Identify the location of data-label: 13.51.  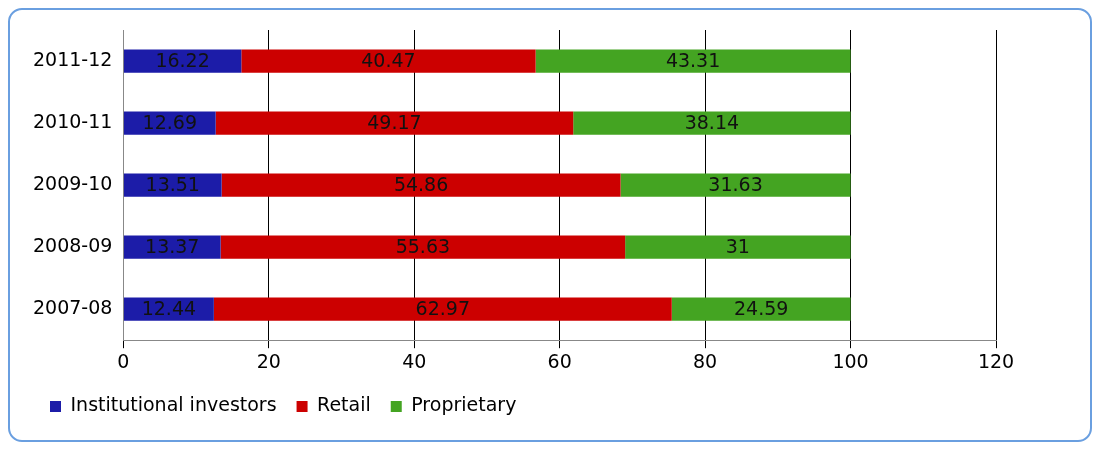
(172, 184).